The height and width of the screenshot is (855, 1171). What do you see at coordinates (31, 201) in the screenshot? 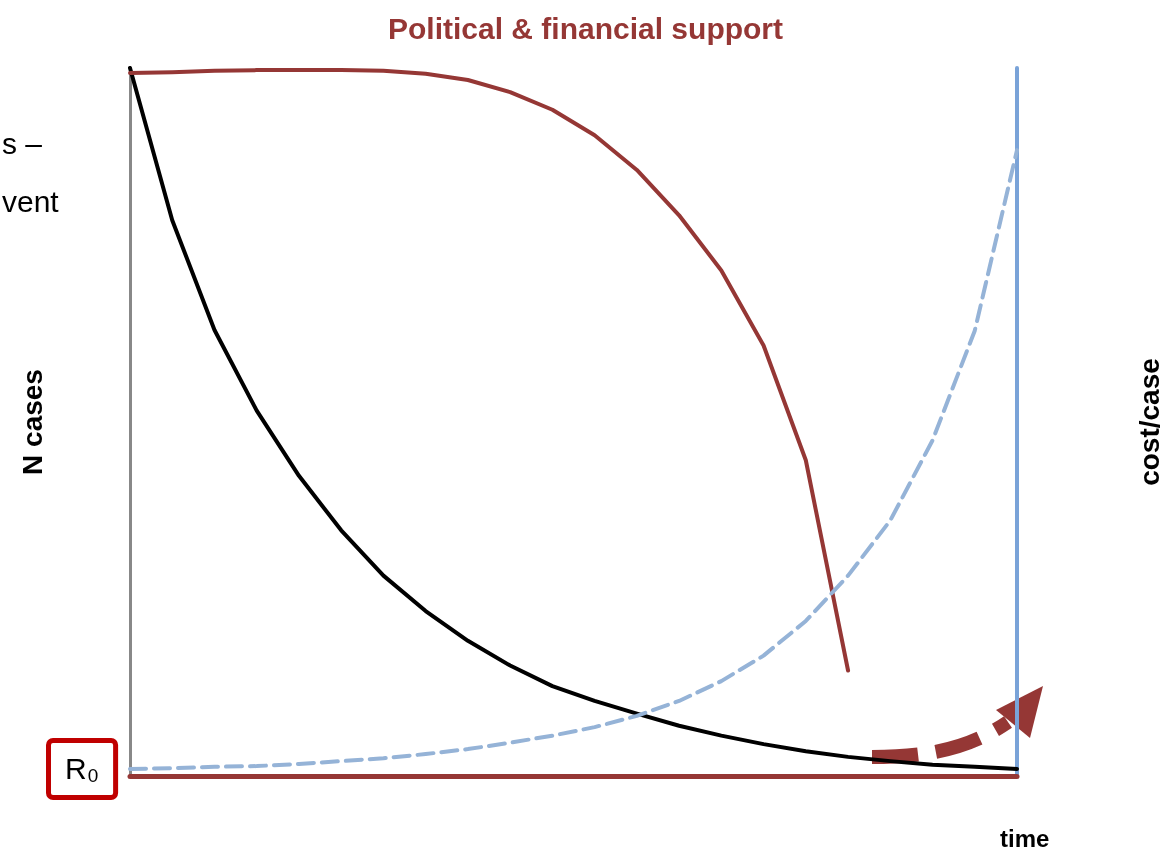
I see `text: vent` at bounding box center [31, 201].